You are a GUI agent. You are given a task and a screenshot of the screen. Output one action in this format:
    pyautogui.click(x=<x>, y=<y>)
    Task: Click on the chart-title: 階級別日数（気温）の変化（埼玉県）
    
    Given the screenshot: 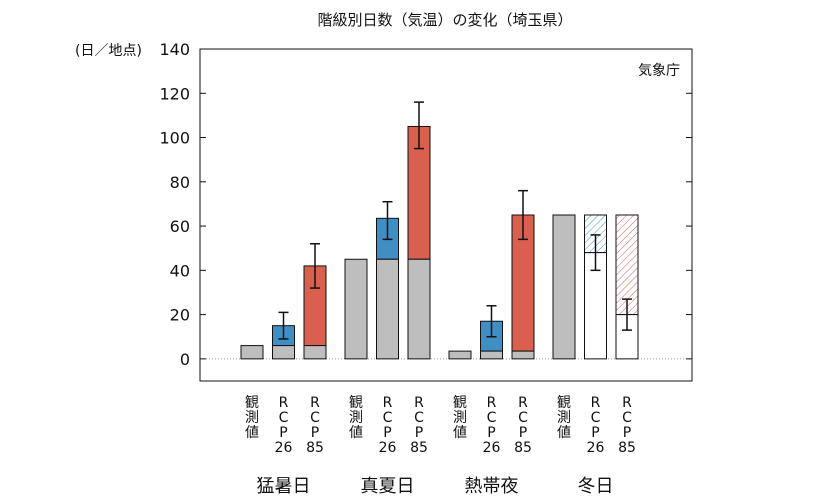 What is the action you would take?
    pyautogui.click(x=444, y=20)
    